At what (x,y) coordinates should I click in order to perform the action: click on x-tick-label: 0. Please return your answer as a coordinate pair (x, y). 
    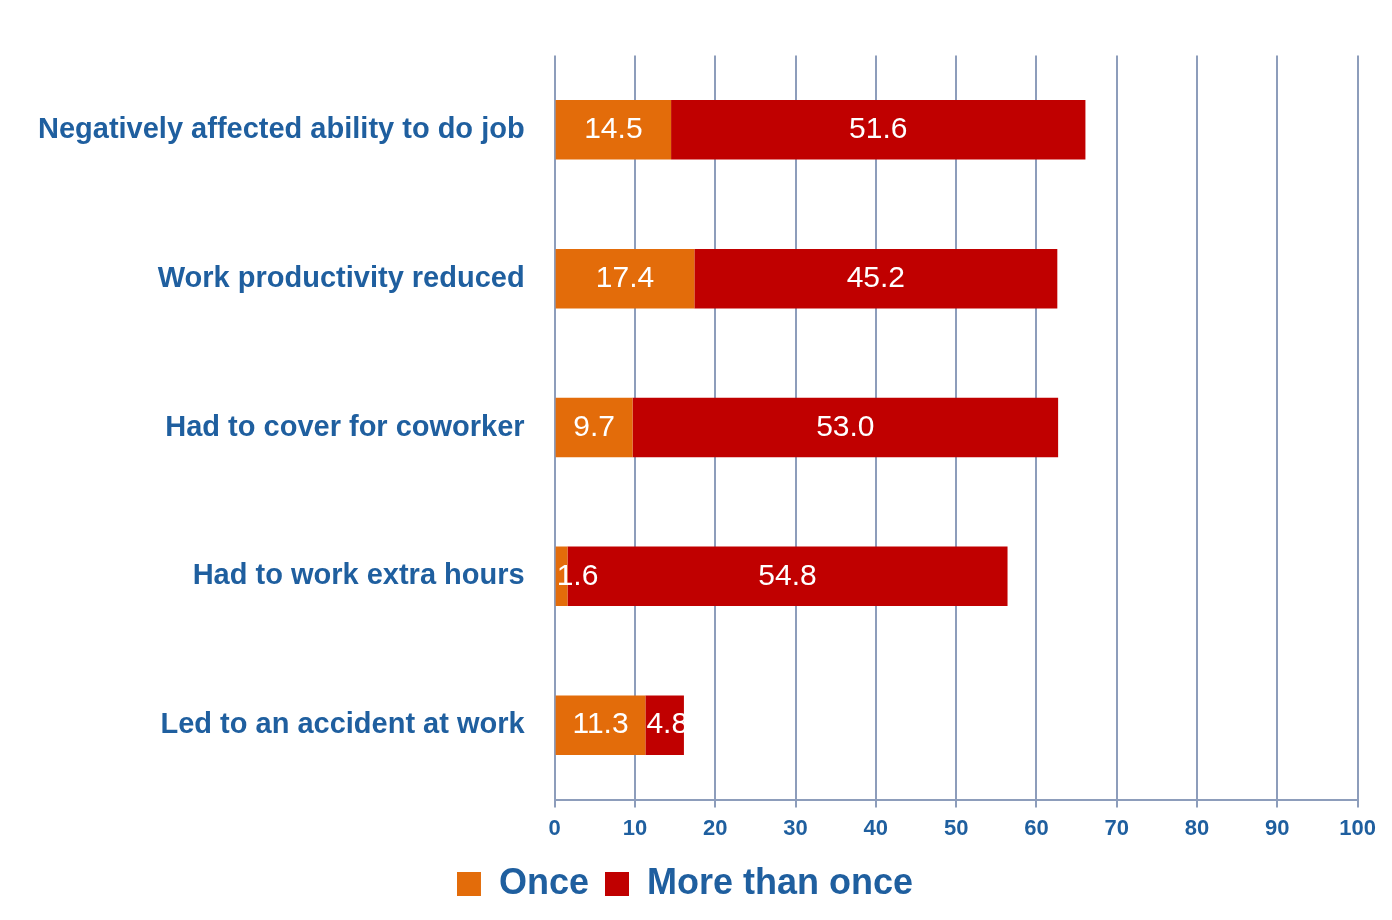
    Looking at the image, I should click on (554, 827).